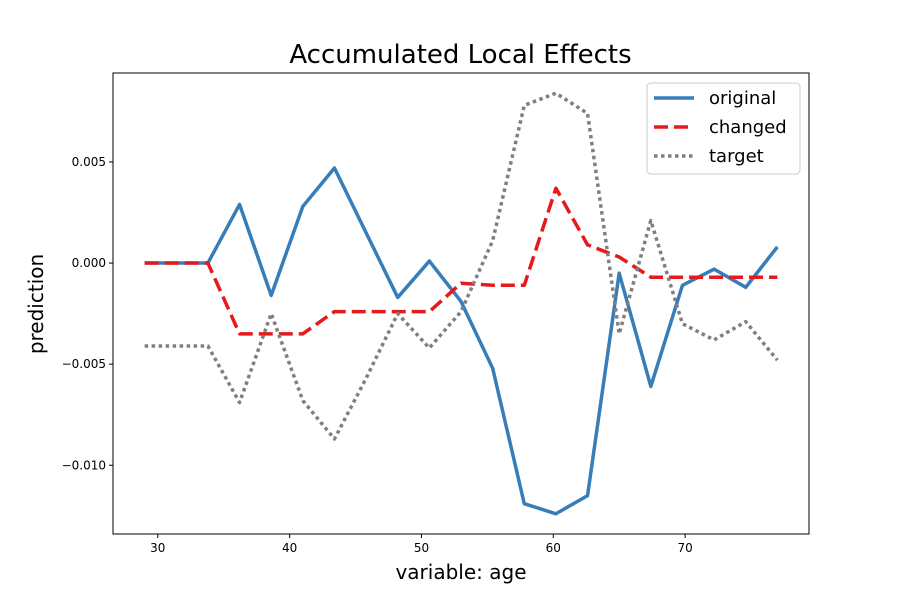 Image resolution: width=900 pixels, height=600 pixels. What do you see at coordinates (89, 263) in the screenshot?
I see `y-tick-label: 0.000` at bounding box center [89, 263].